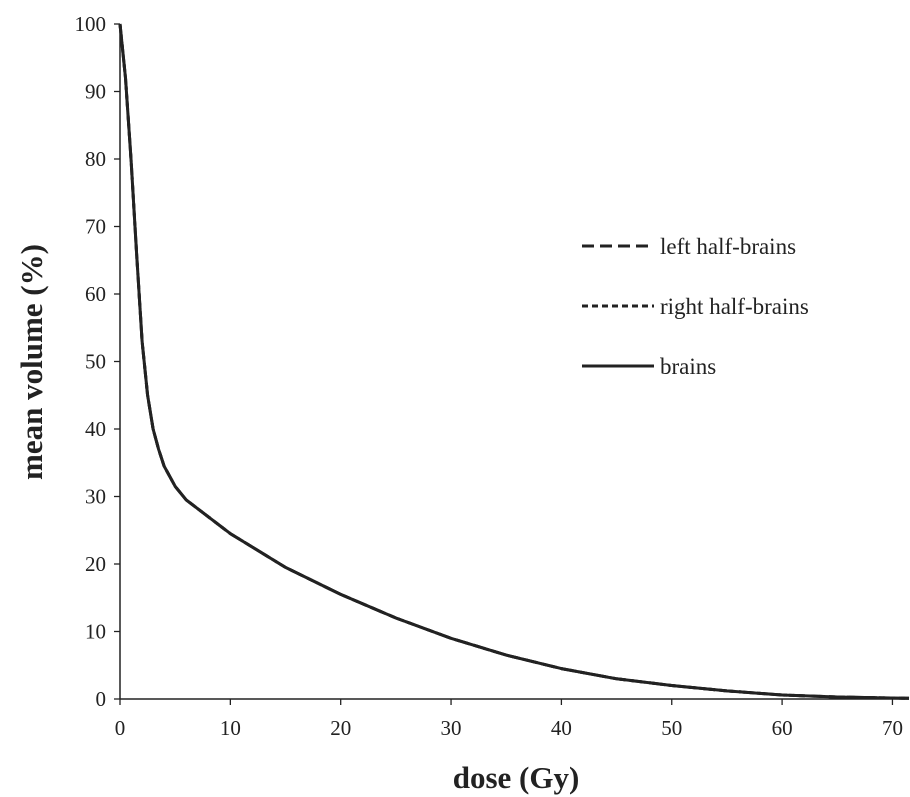  Describe the element at coordinates (782, 728) in the screenshot. I see `x-tick-label: 60` at that location.